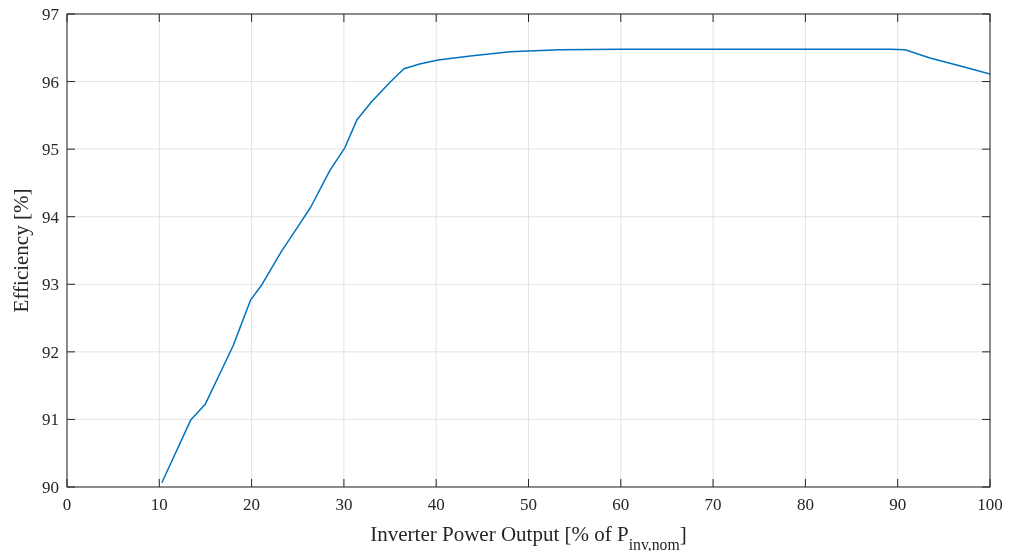 The height and width of the screenshot is (551, 1011). Describe the element at coordinates (990, 504) in the screenshot. I see `x-tick-label: 100` at that location.